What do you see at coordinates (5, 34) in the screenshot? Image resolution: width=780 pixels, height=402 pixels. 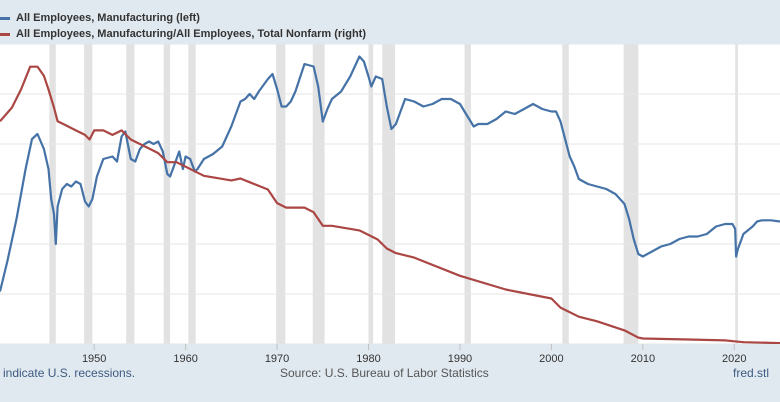 I see `legend-swatch-red` at bounding box center [5, 34].